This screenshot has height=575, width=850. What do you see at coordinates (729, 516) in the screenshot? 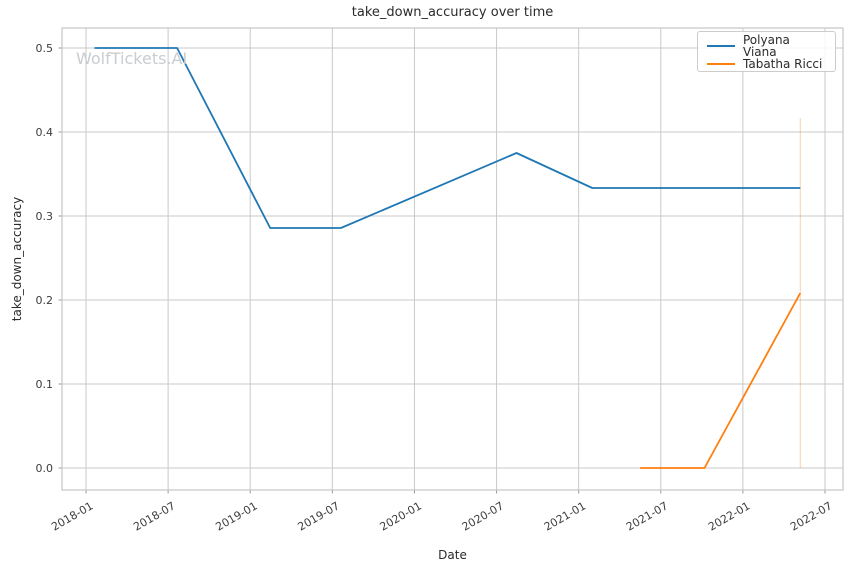
I see `x-tick-label: 2022-01` at bounding box center [729, 516].